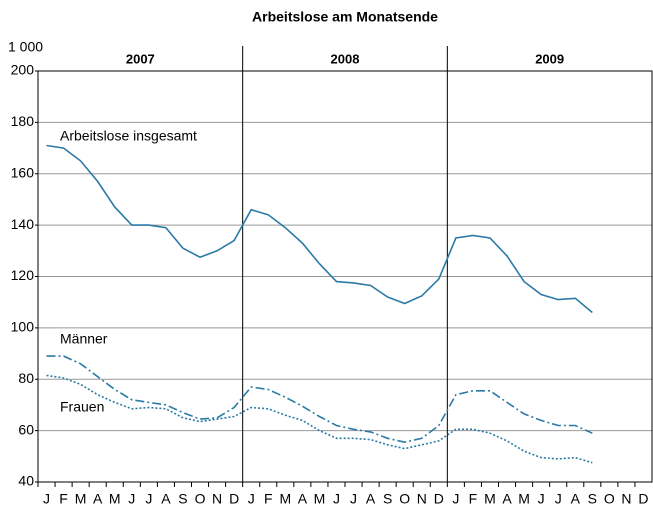 Image resolution: width=653 pixels, height=509 pixels. What do you see at coordinates (26, 429) in the screenshot?
I see `y-tick-label: 60` at bounding box center [26, 429].